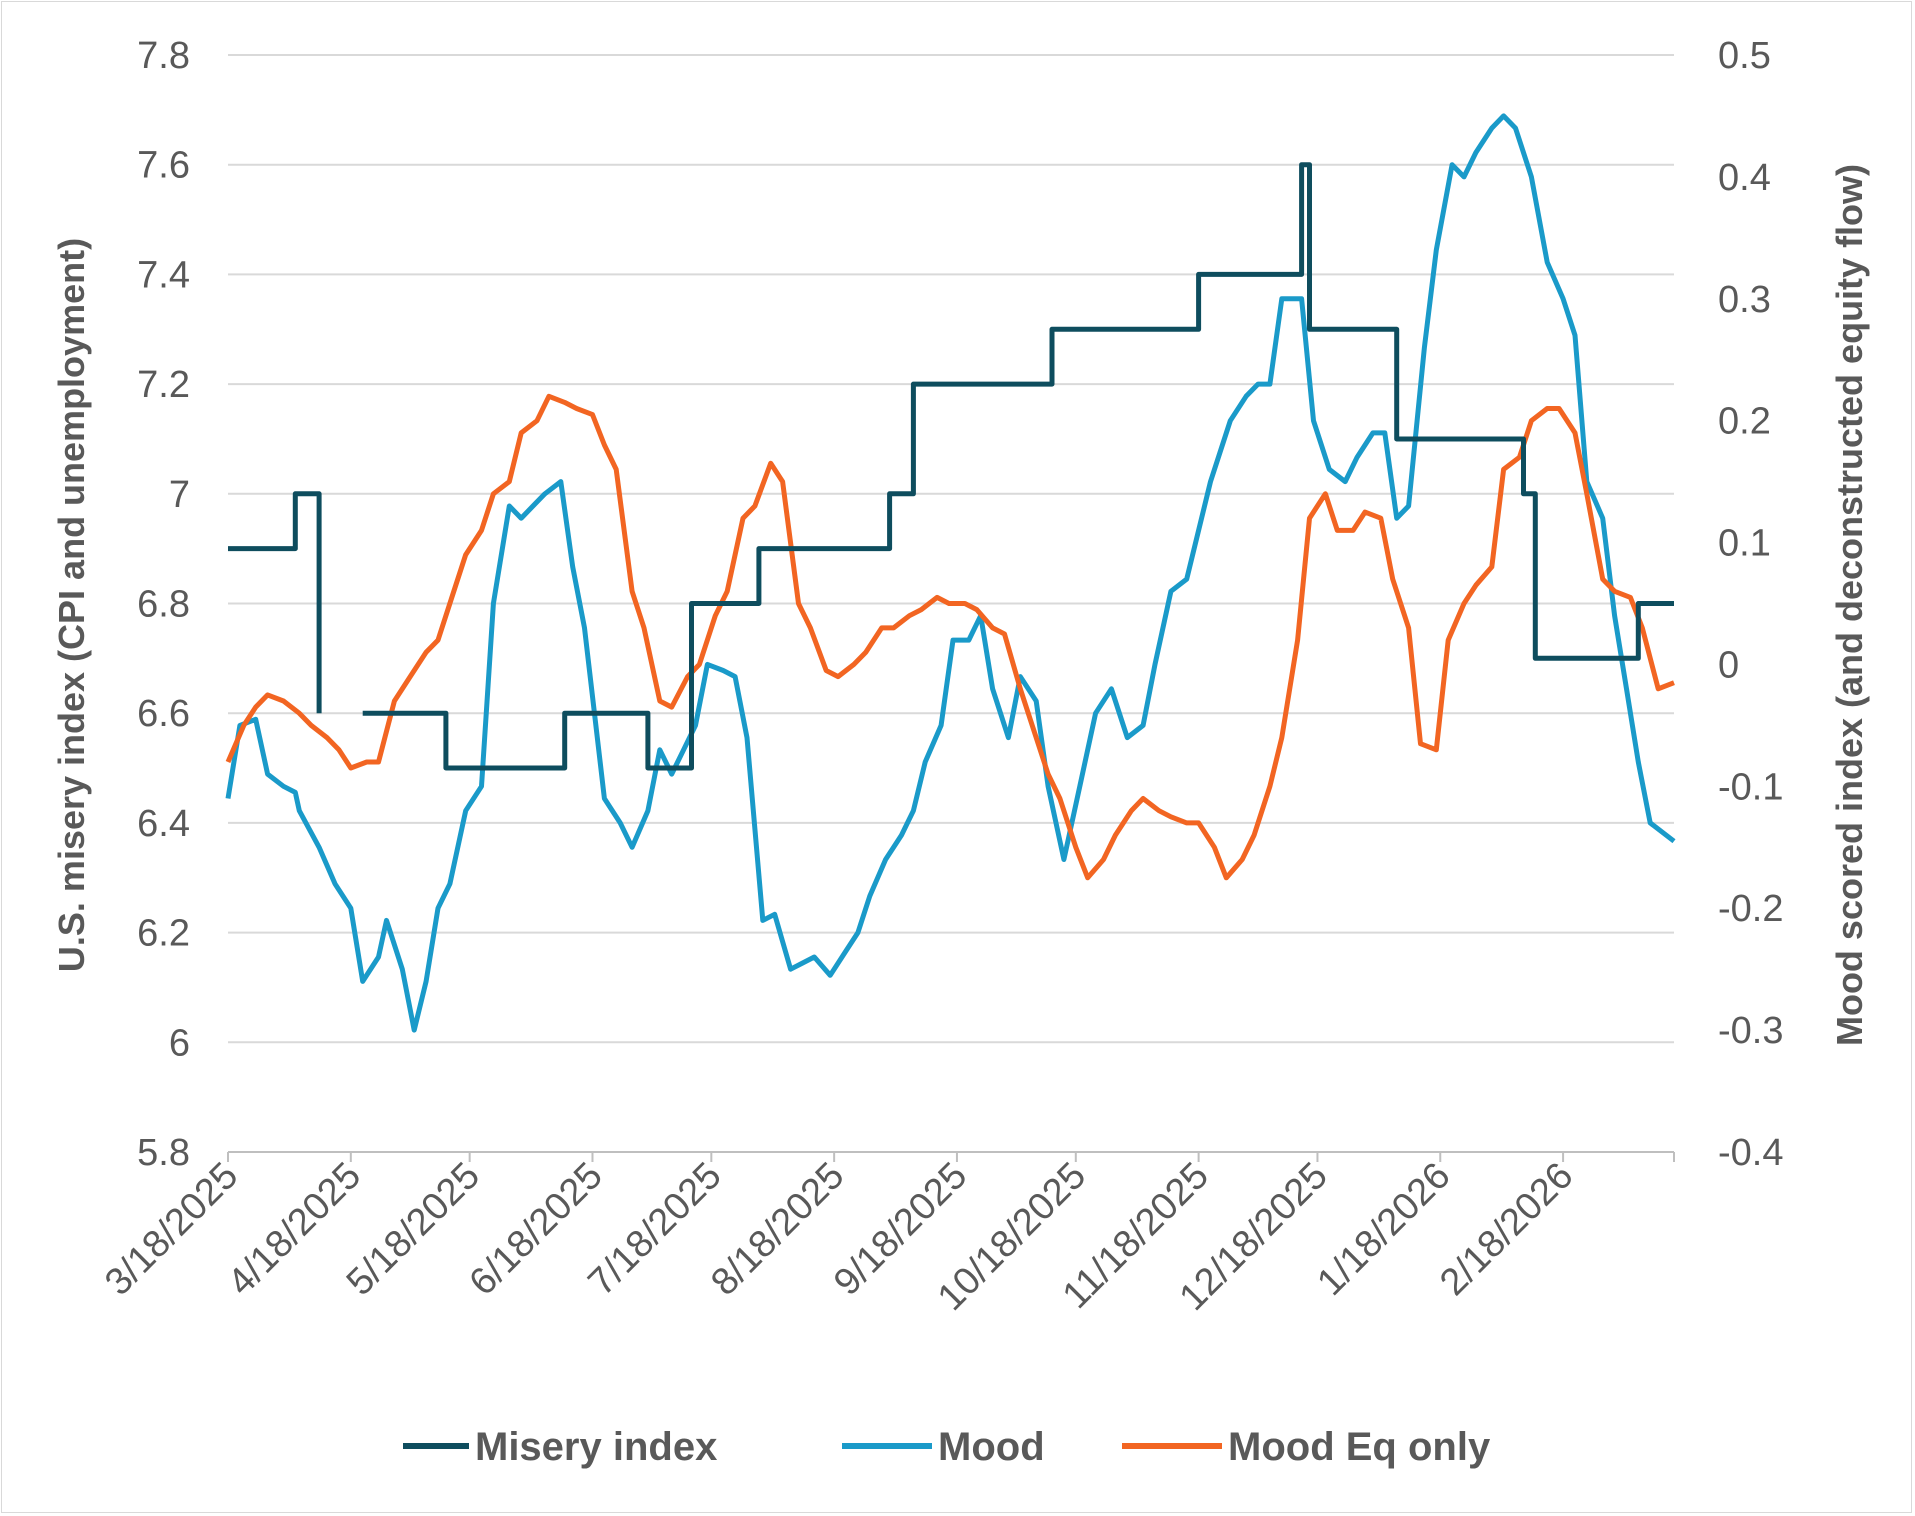 This screenshot has width=1915, height=1516. I want to click on left-tick-label: 7, so click(179, 495).